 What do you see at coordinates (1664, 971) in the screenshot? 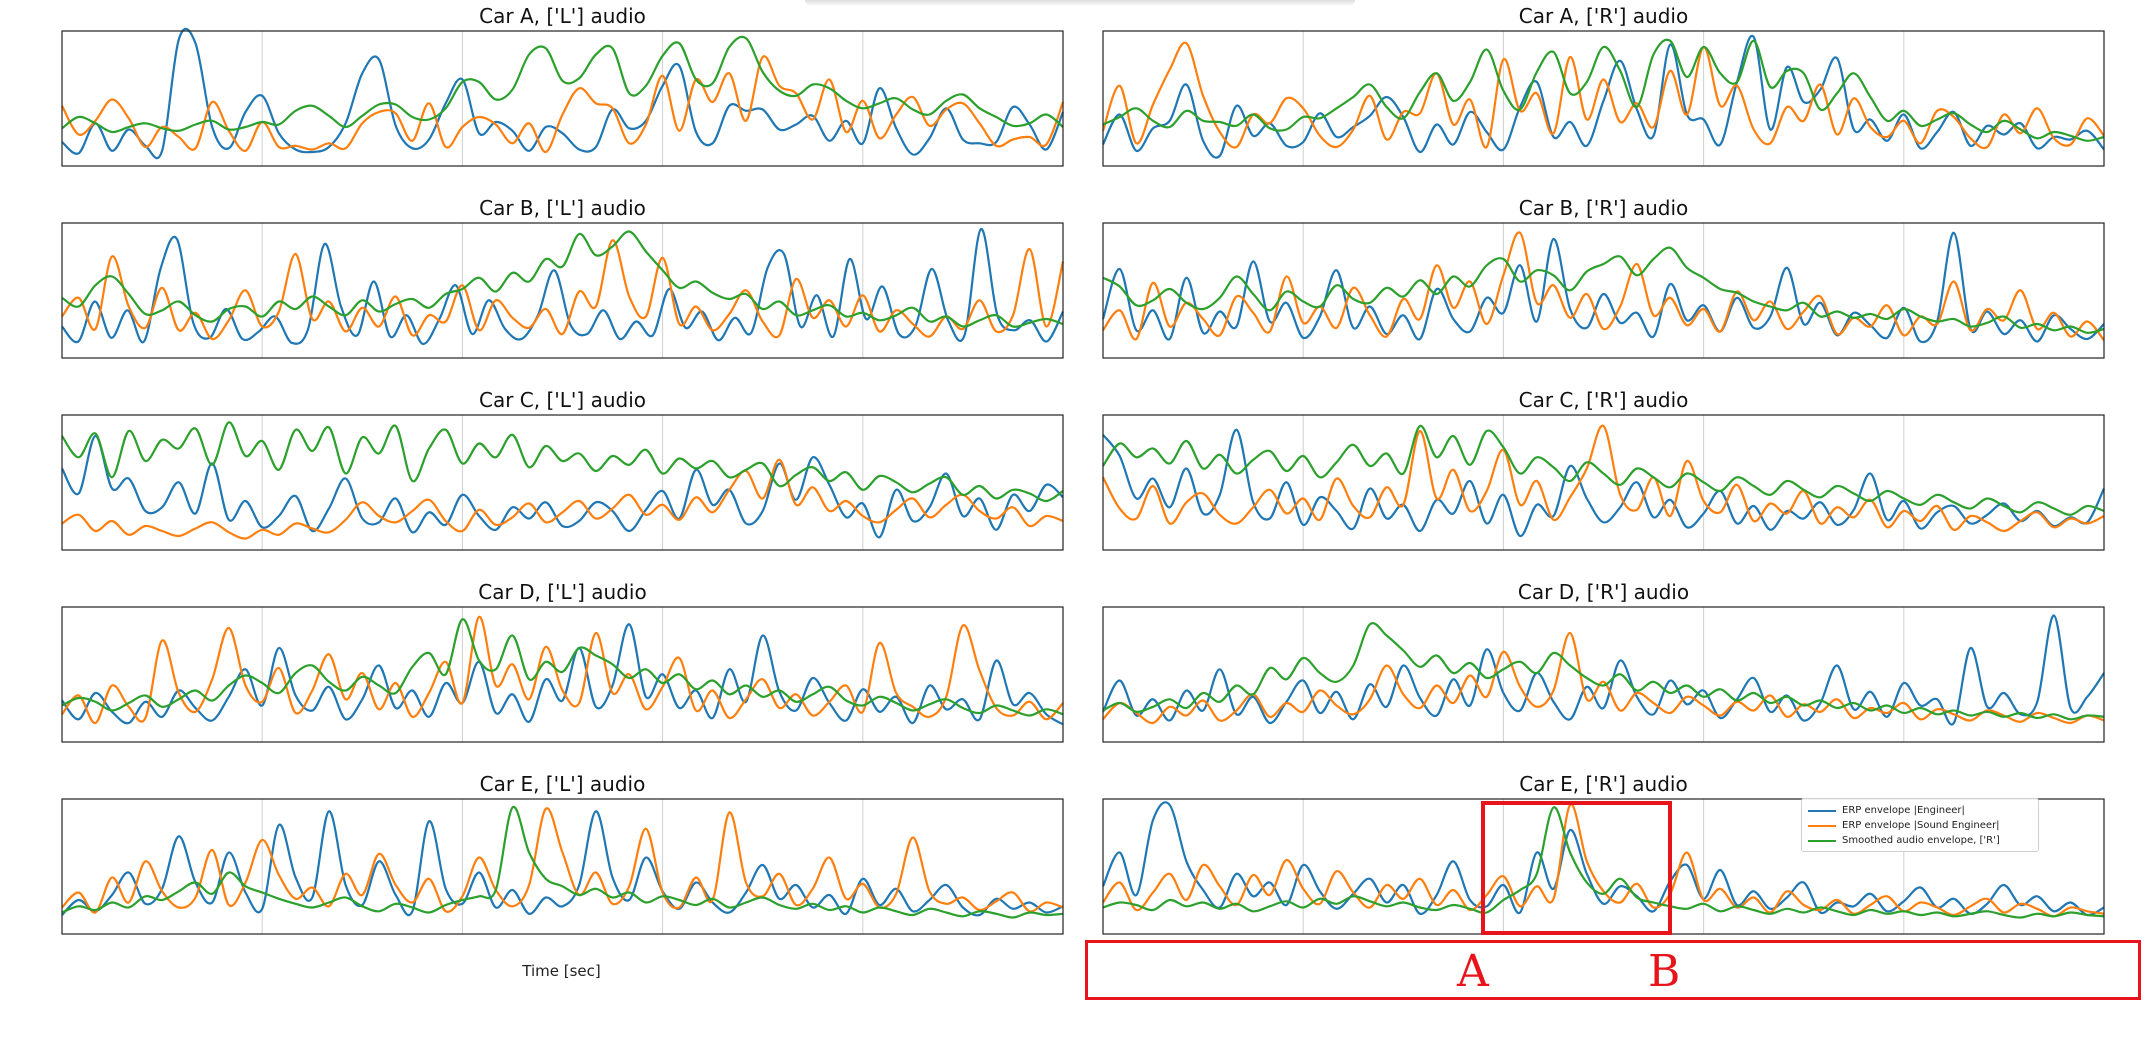
I see `annotation-label-b: B` at bounding box center [1664, 971].